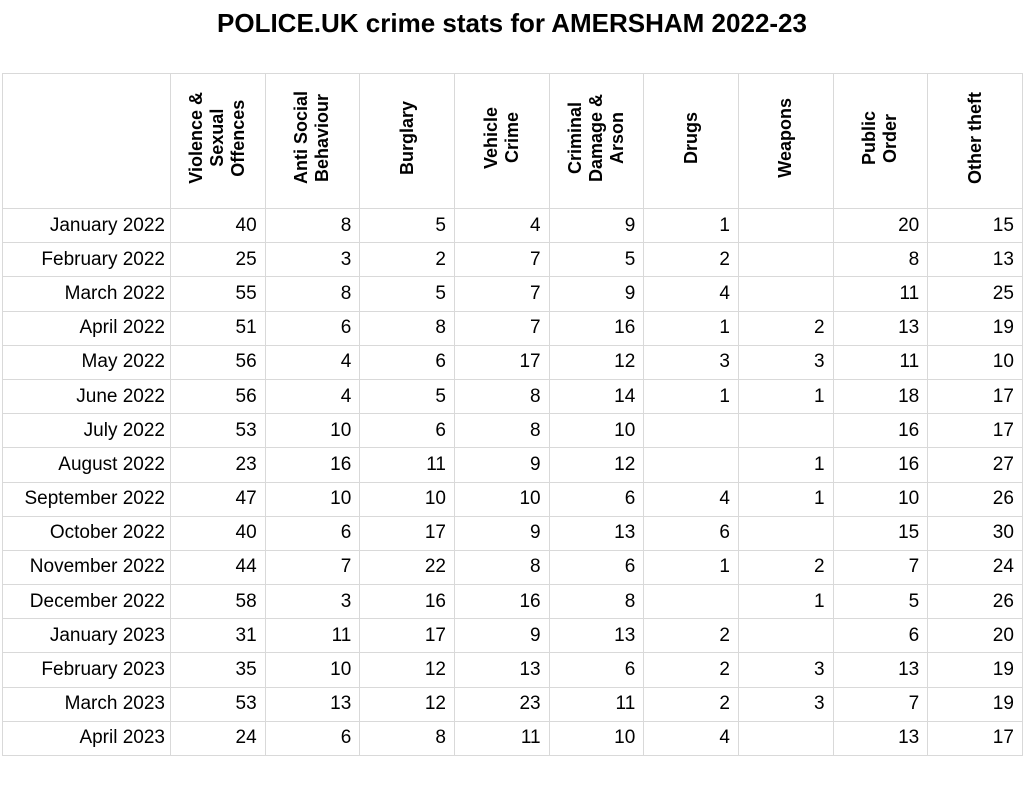 This screenshot has width=1024, height=797. I want to click on column-header: Public Order, so click(880, 141).